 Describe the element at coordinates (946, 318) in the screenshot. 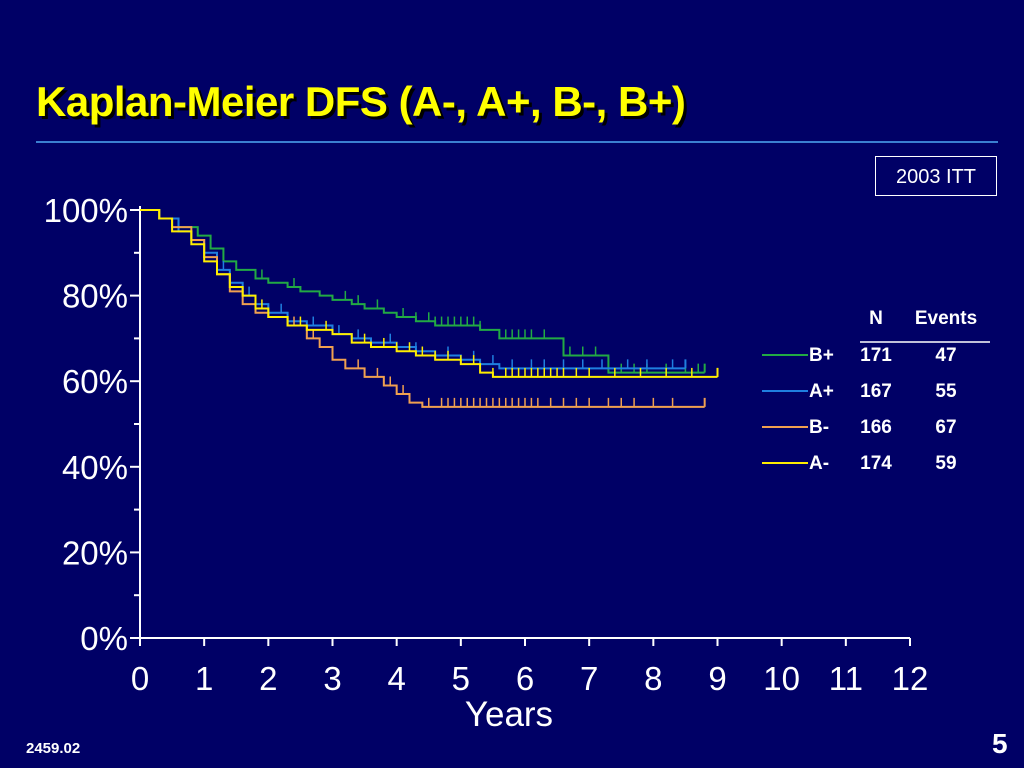

I see `legend-header-events: Events` at that location.